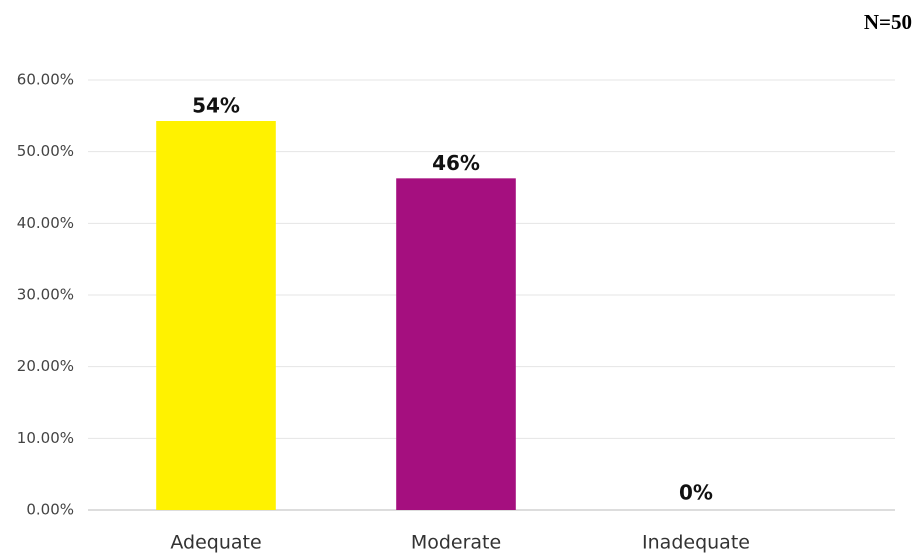 Image resolution: width=919 pixels, height=557 pixels. What do you see at coordinates (215, 543) in the screenshot?
I see `x-tick-label: Adequate` at bounding box center [215, 543].